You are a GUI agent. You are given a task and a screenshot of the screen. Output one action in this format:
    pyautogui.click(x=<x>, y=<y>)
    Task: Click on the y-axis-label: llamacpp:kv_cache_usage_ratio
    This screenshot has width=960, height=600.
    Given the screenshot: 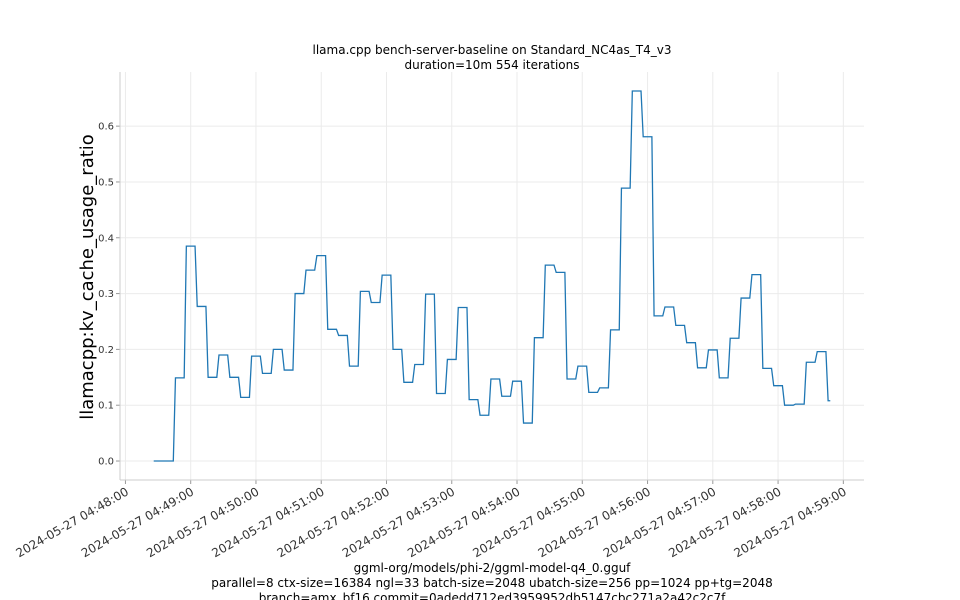 What is the action you would take?
    pyautogui.click(x=87, y=277)
    